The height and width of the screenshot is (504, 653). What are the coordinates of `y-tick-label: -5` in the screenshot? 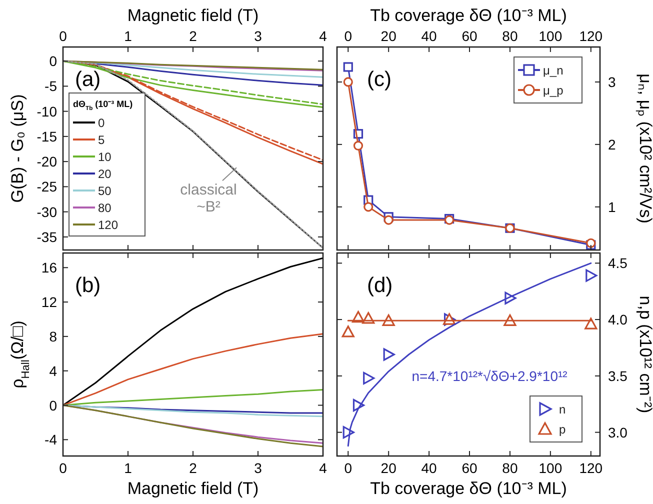 It's located at (51, 86).